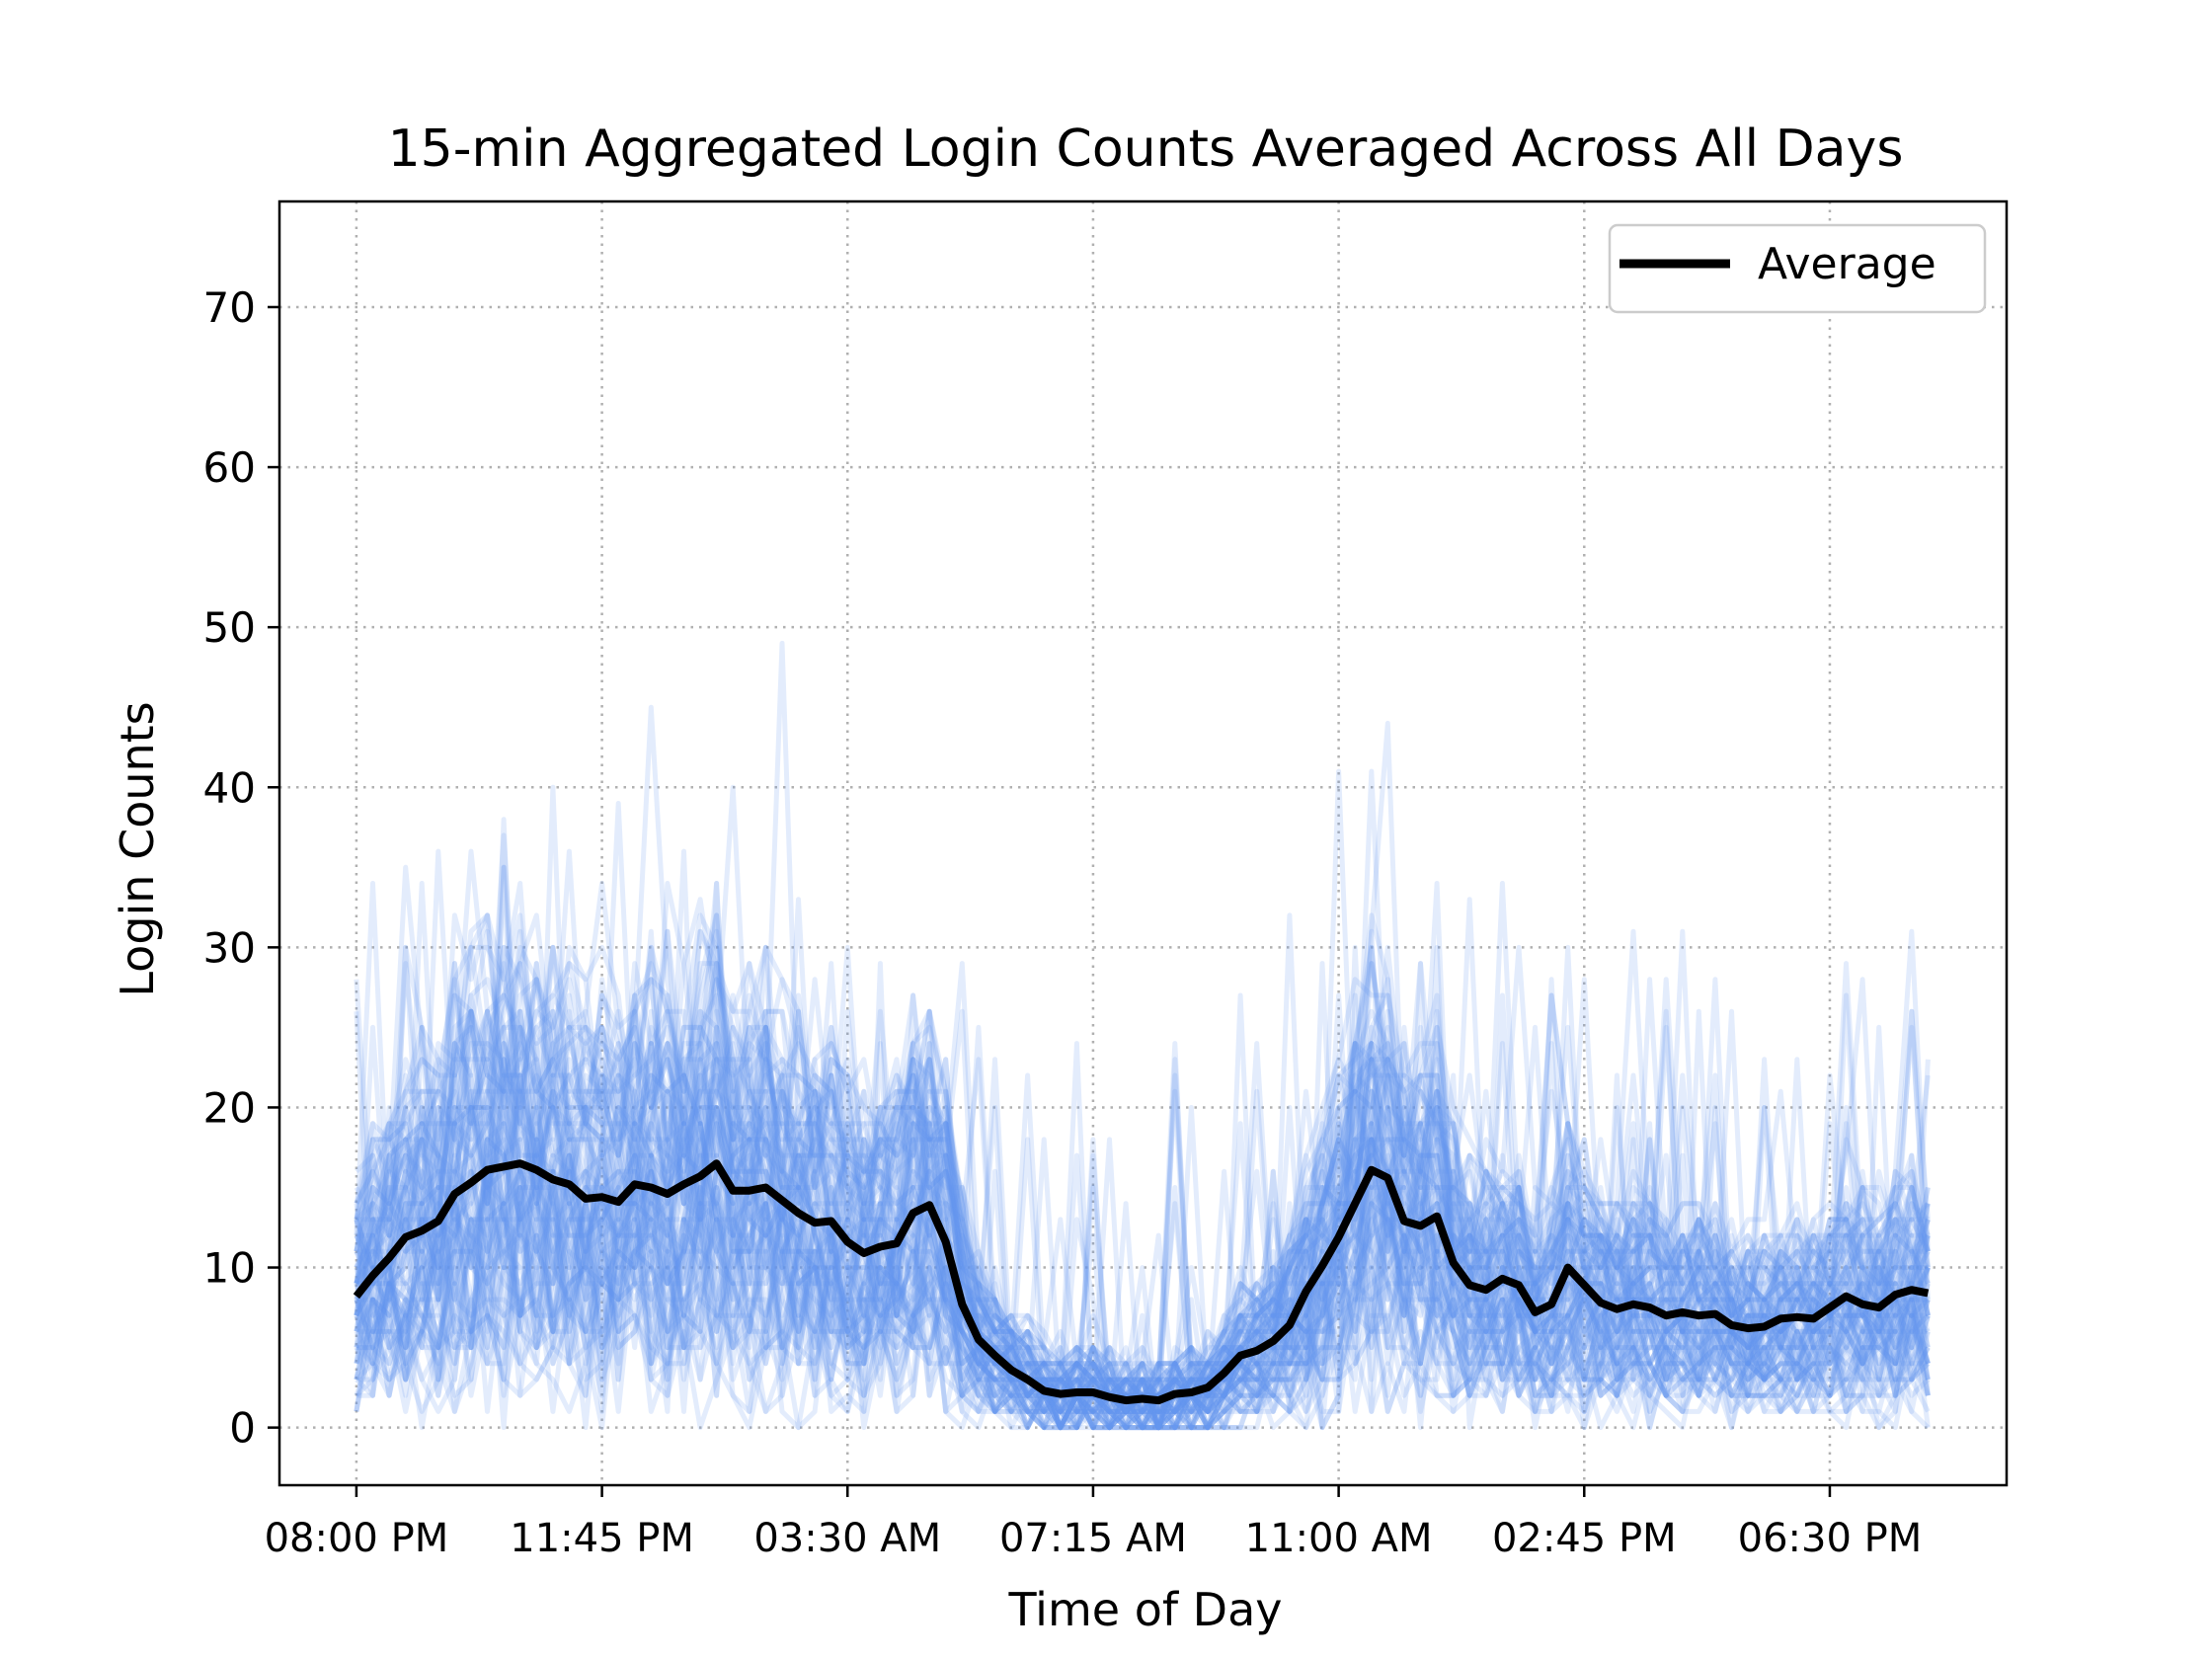 Image resolution: width=2212 pixels, height=1659 pixels. Describe the element at coordinates (357, 1539) in the screenshot. I see `x-tick-label: 08:00 PM` at that location.